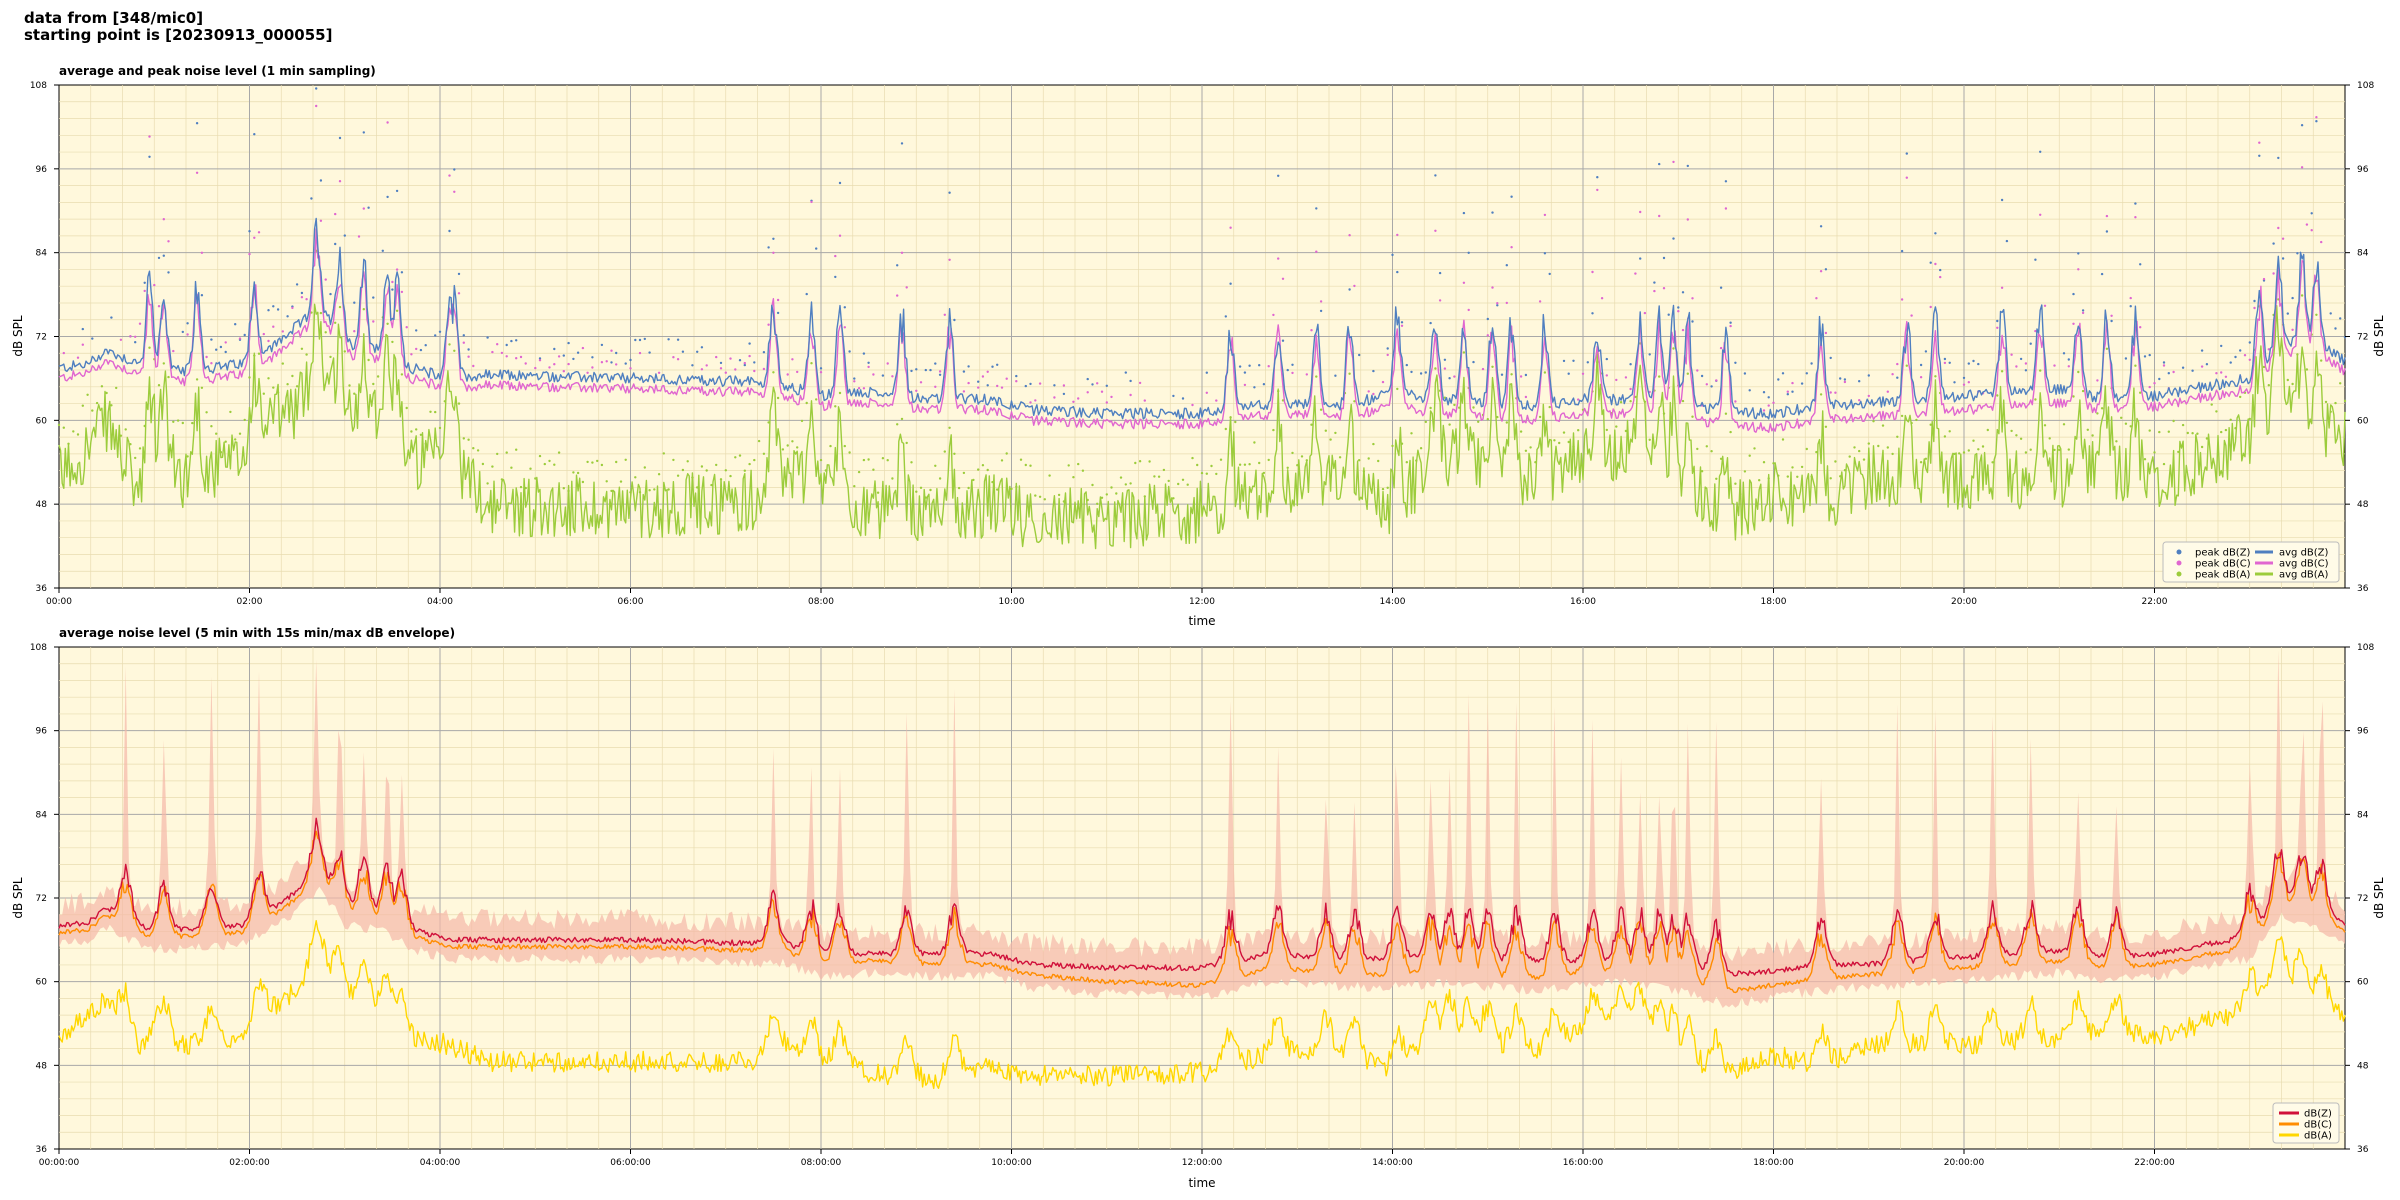 The height and width of the screenshot is (1200, 2400). I want to click on x-tick-label: 08:00:00, so click(821, 1163).